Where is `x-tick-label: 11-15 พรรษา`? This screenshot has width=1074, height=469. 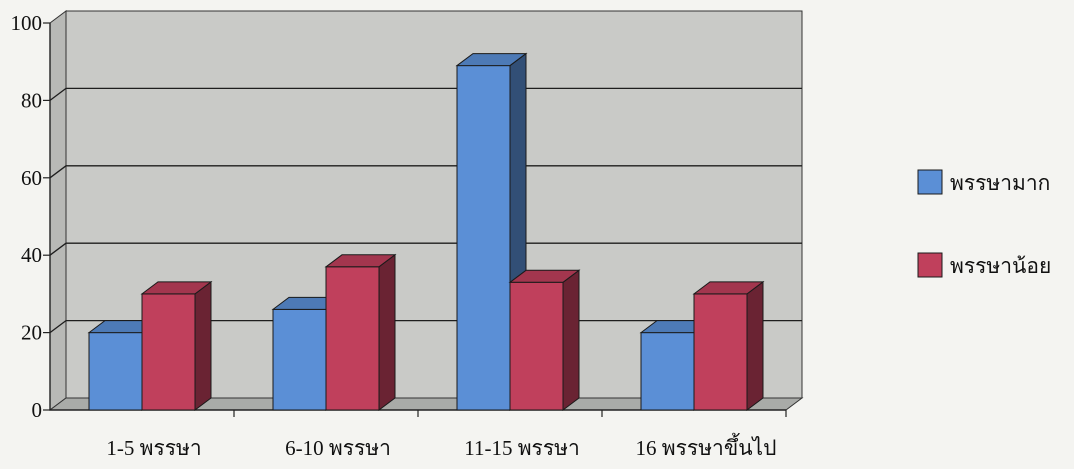
x-tick-label: 11-15 พรรษา is located at coordinates (522, 448).